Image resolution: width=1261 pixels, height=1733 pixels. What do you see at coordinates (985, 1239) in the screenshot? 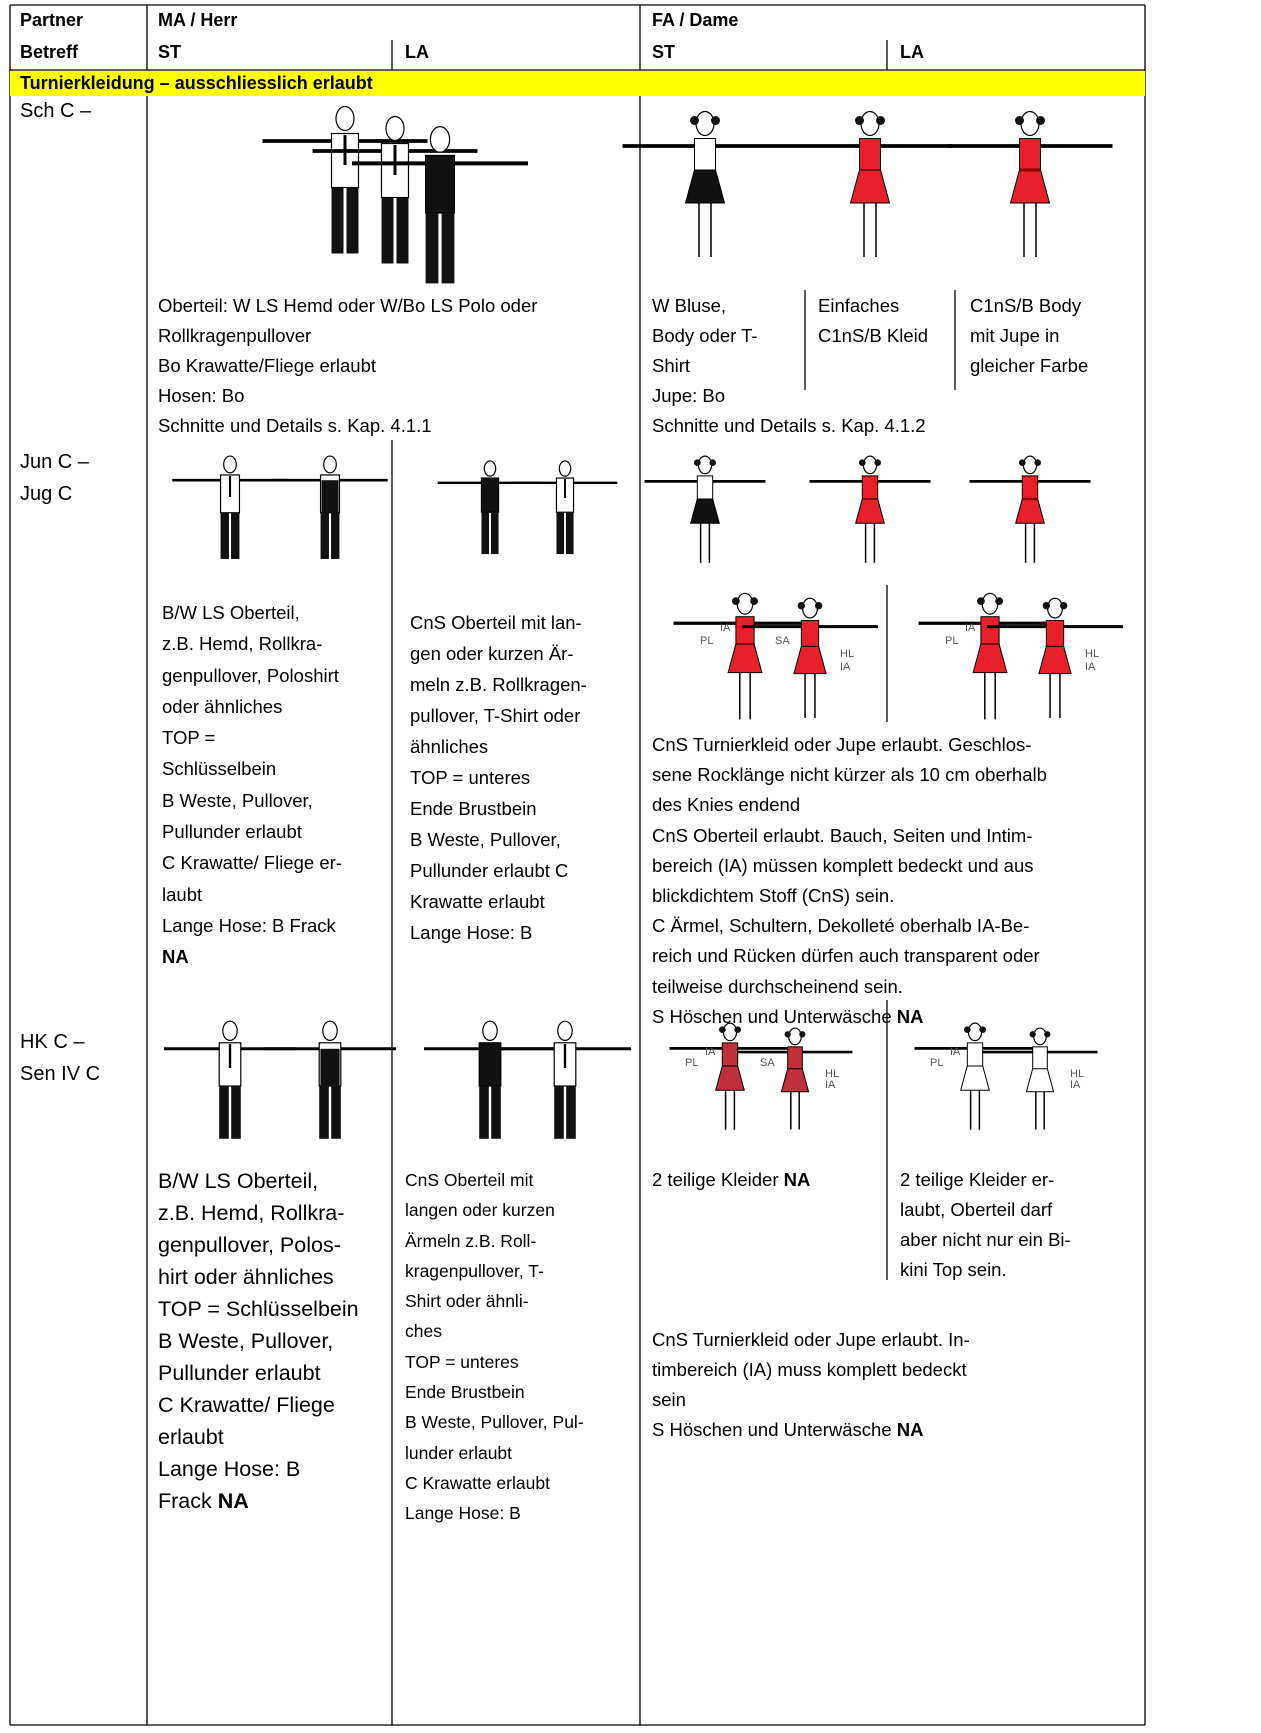
I see `text-line: aber nicht nur ein Bi-` at bounding box center [985, 1239].